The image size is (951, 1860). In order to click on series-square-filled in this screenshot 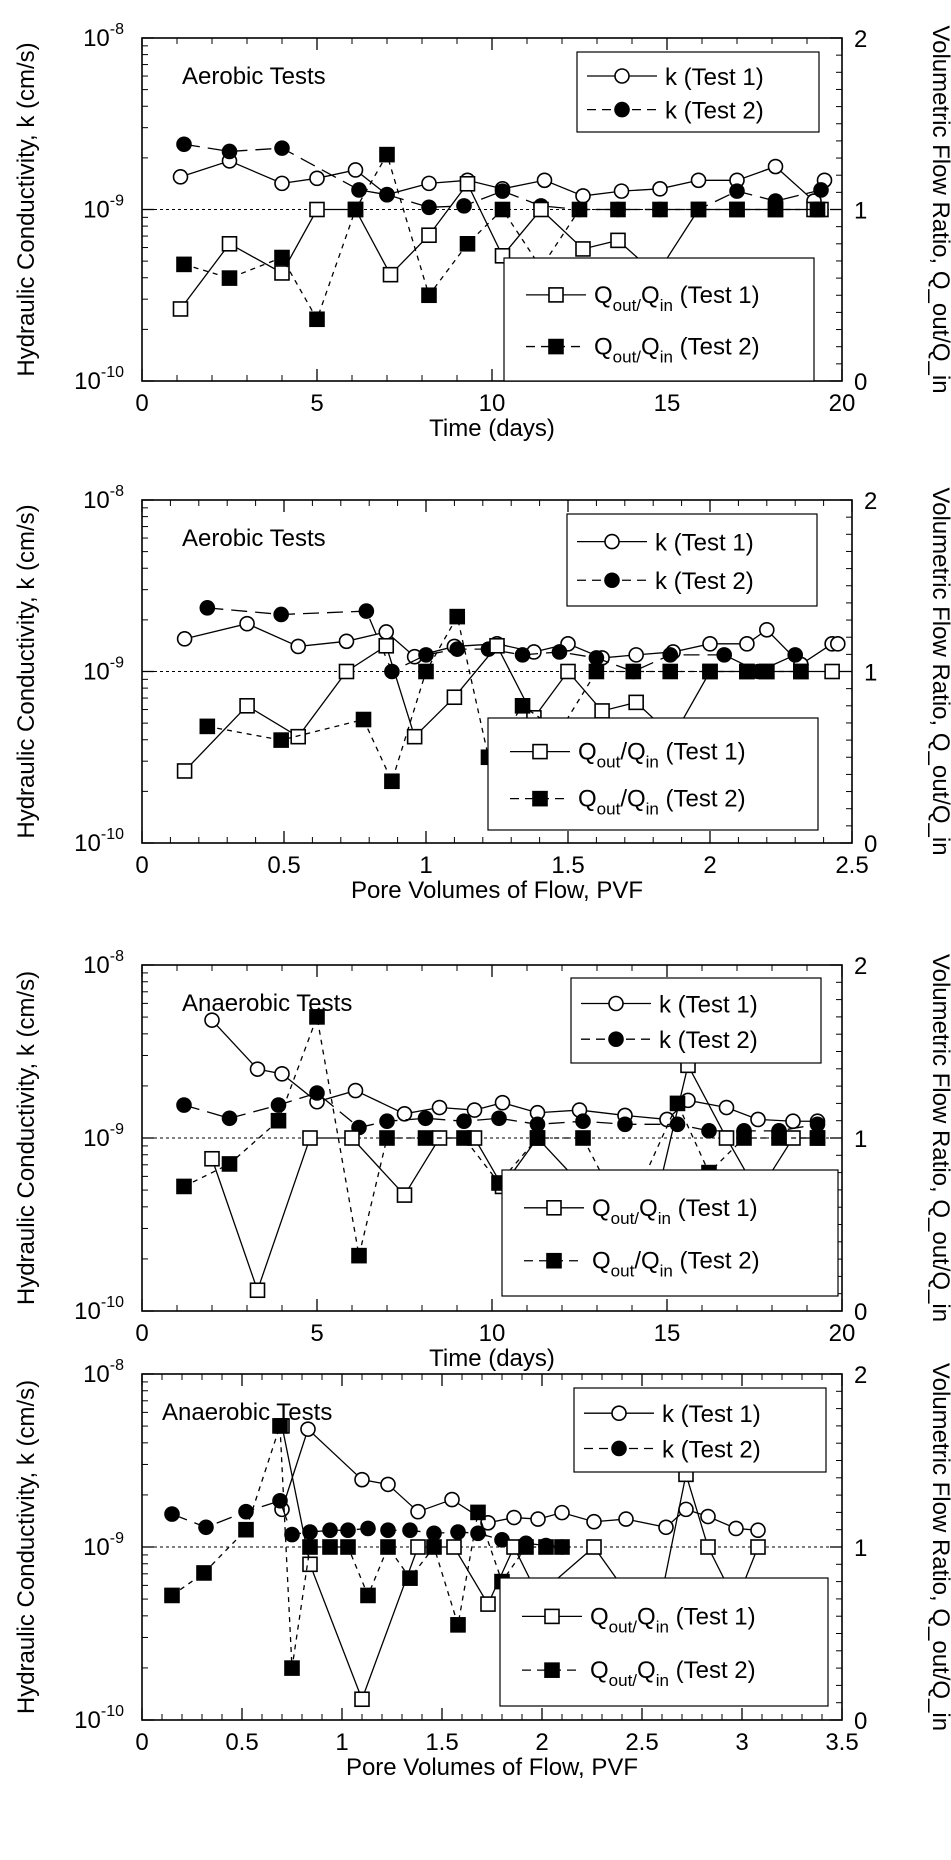, I will do `click(501, 237)`.